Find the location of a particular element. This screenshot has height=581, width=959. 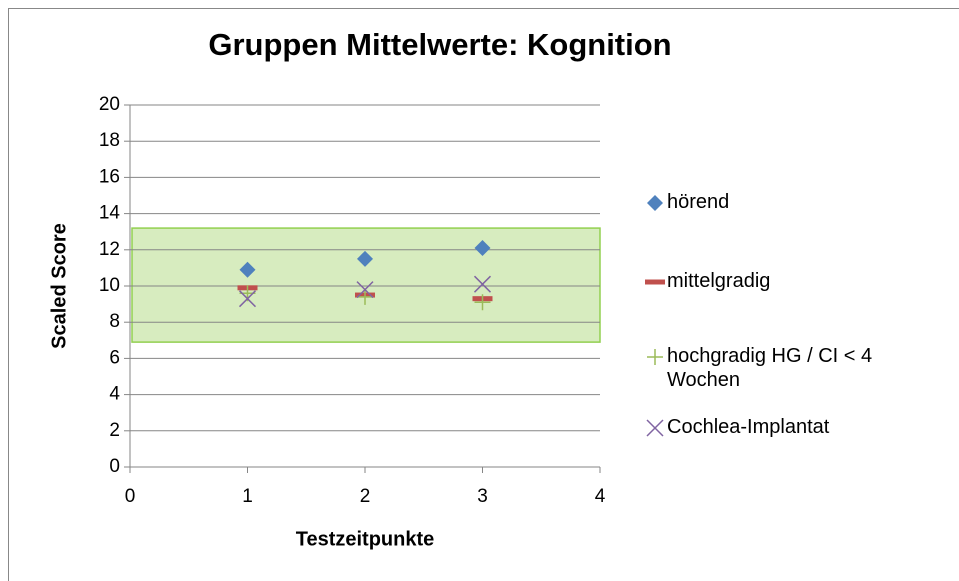

y-tick-label: 10 is located at coordinates (109, 285).